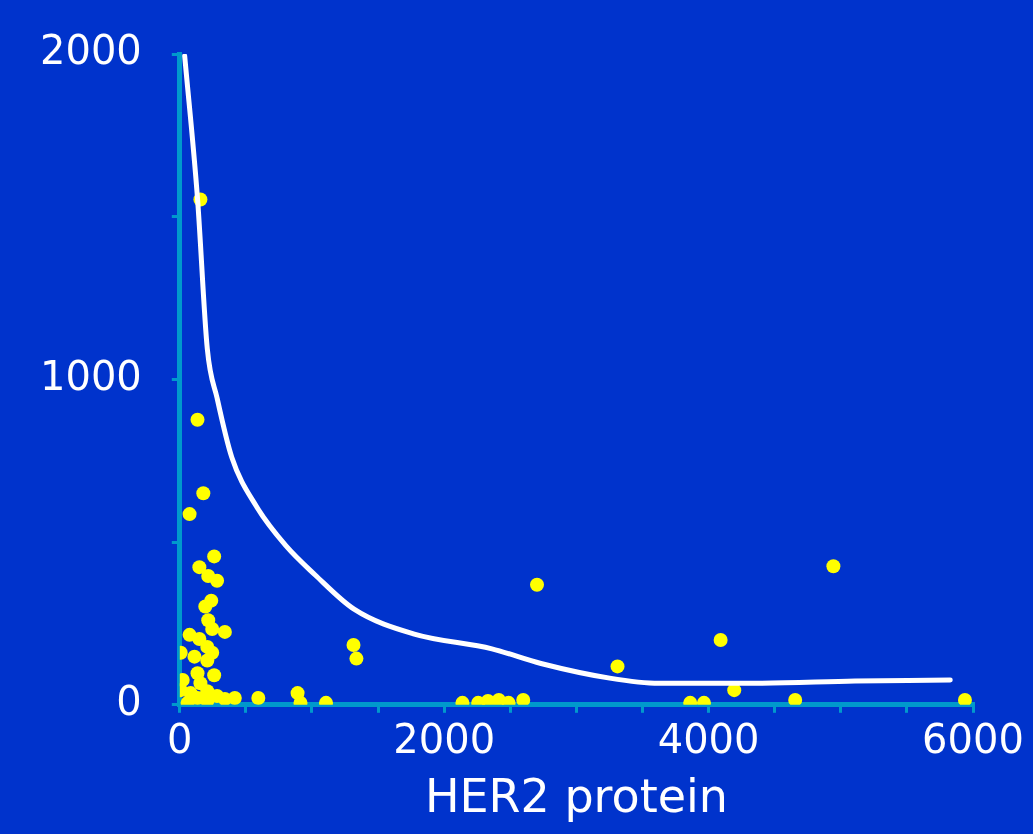 Image resolution: width=1033 pixels, height=834 pixels. Describe the element at coordinates (129, 701) in the screenshot. I see `y-tick-label: 0` at that location.